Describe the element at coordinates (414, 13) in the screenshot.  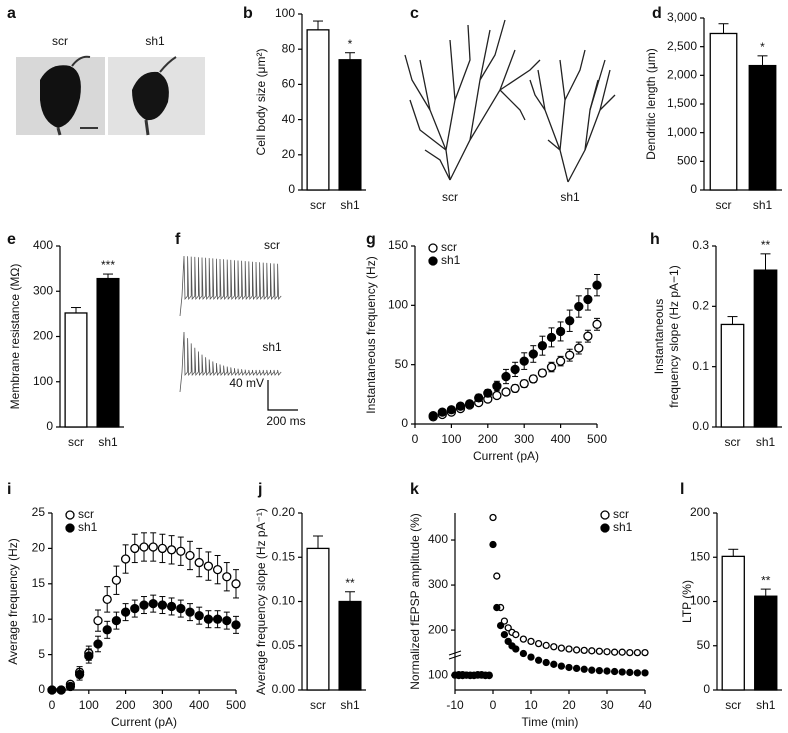
I see `panel-letter: c` at that location.